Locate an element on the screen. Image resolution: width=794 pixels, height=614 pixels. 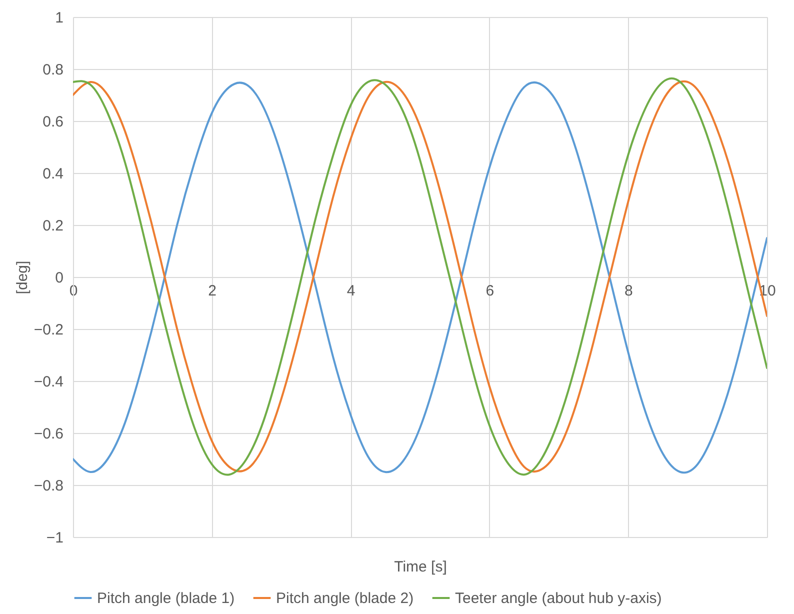
y-tick-label: 0.2 is located at coordinates (53, 226).